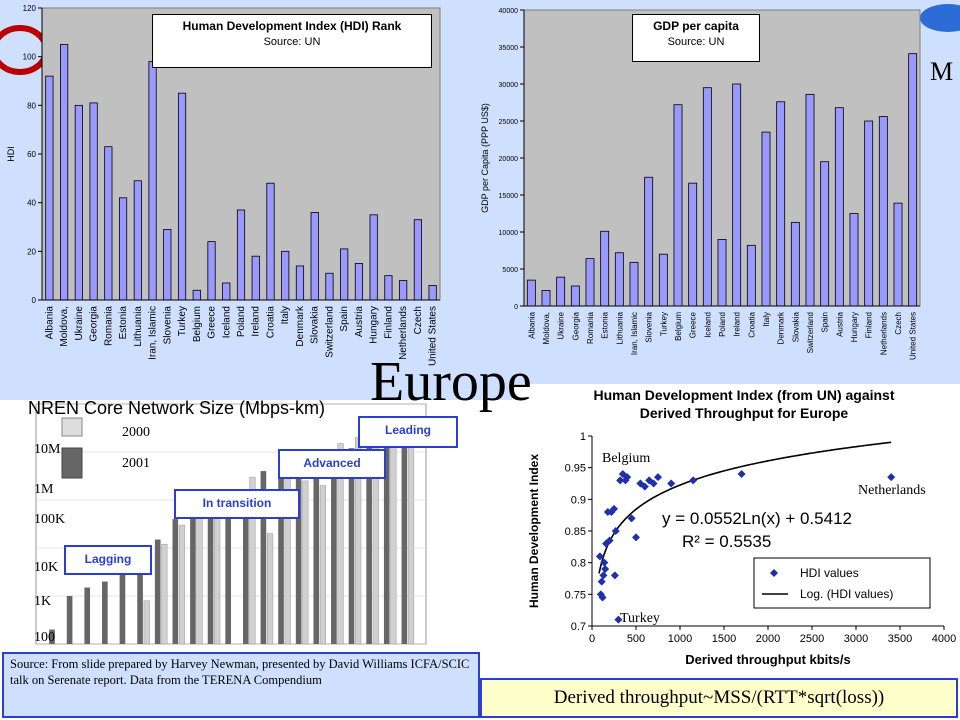  What do you see at coordinates (509, 159) in the screenshot?
I see `y-tick-label: 20000` at bounding box center [509, 159].